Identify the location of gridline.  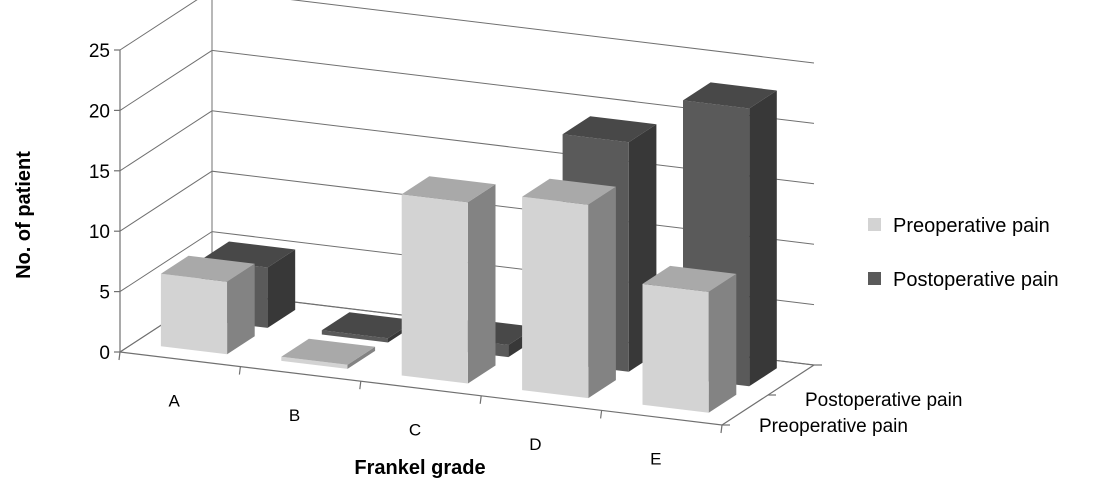
(467, 32).